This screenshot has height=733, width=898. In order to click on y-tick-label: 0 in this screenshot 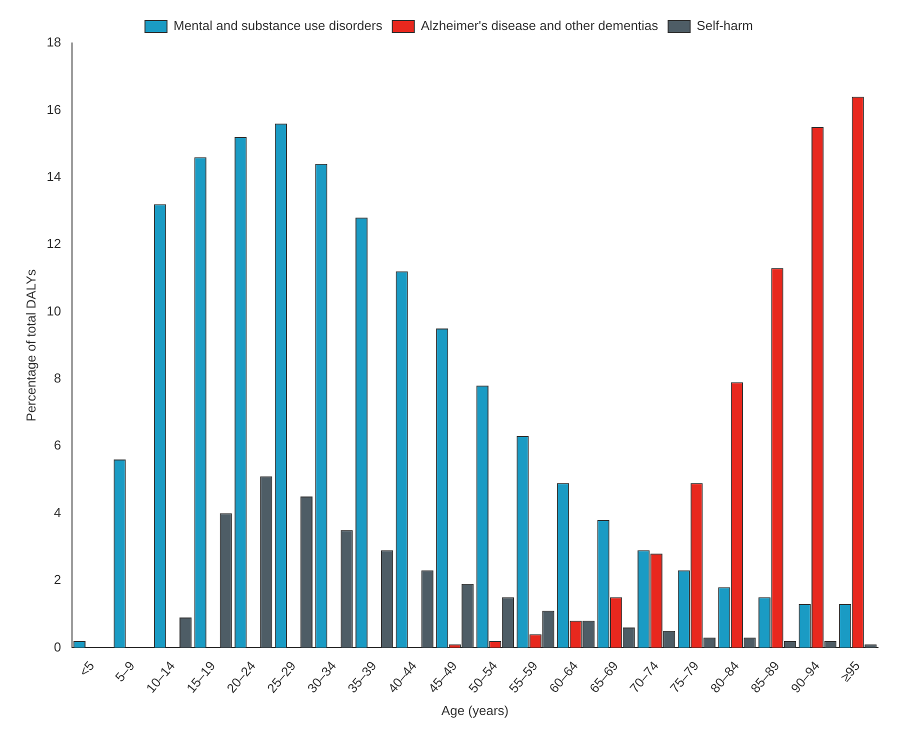, I will do `click(58, 646)`.